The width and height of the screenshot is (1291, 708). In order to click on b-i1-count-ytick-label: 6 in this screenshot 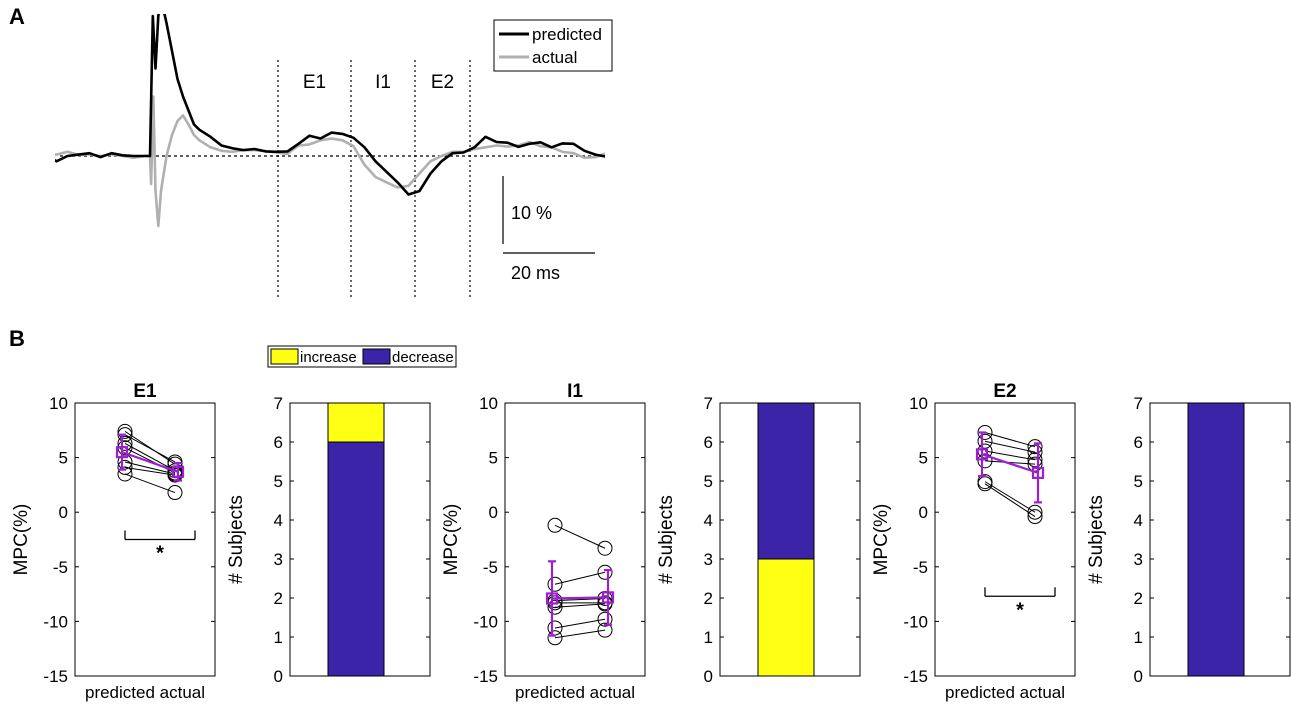, I will do `click(708, 442)`.